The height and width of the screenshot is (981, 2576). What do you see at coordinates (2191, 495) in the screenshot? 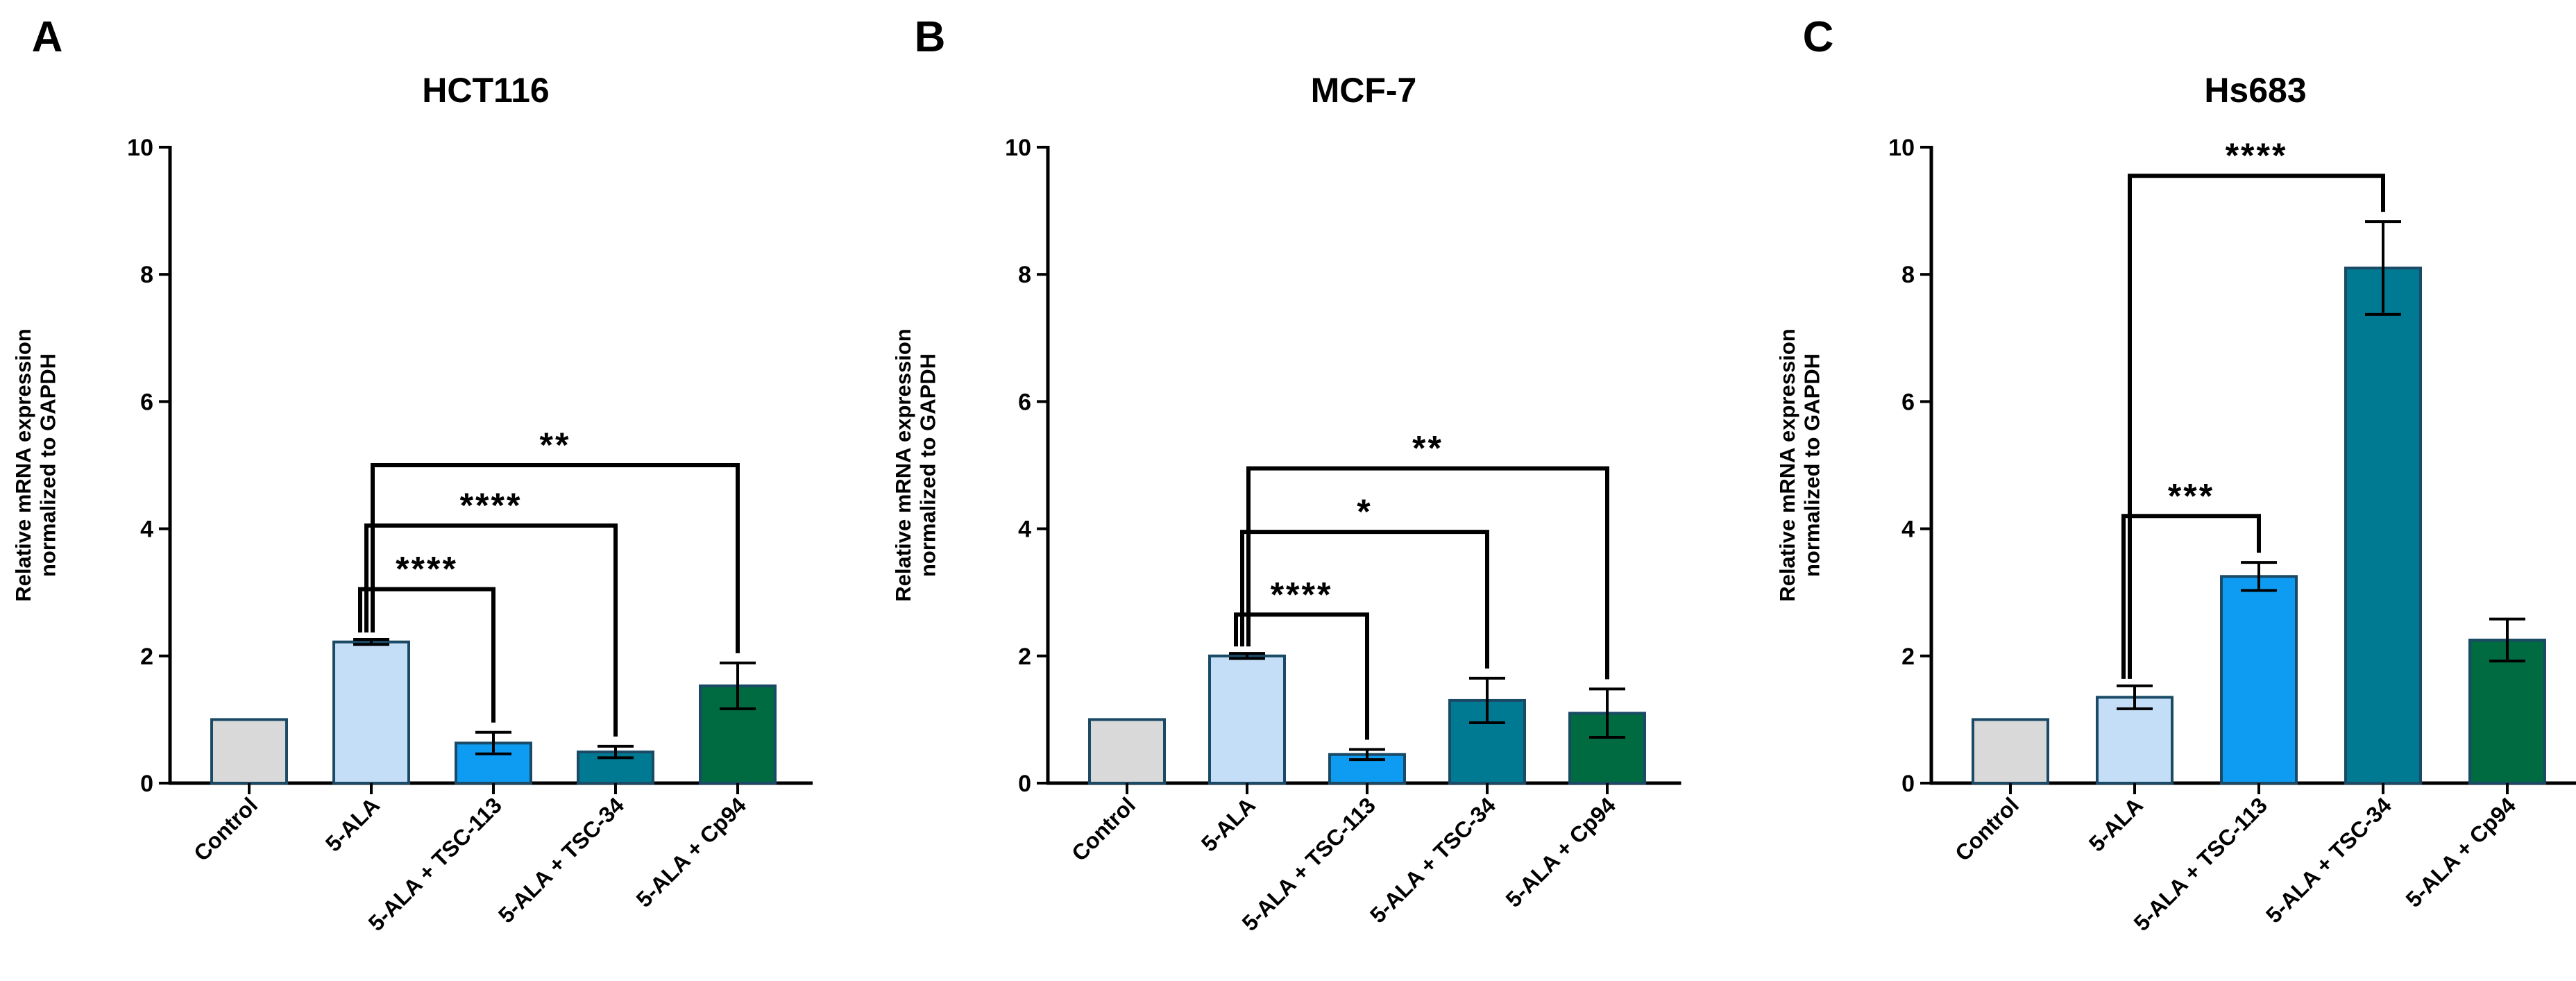
I see `significance-label: ***` at bounding box center [2191, 495].